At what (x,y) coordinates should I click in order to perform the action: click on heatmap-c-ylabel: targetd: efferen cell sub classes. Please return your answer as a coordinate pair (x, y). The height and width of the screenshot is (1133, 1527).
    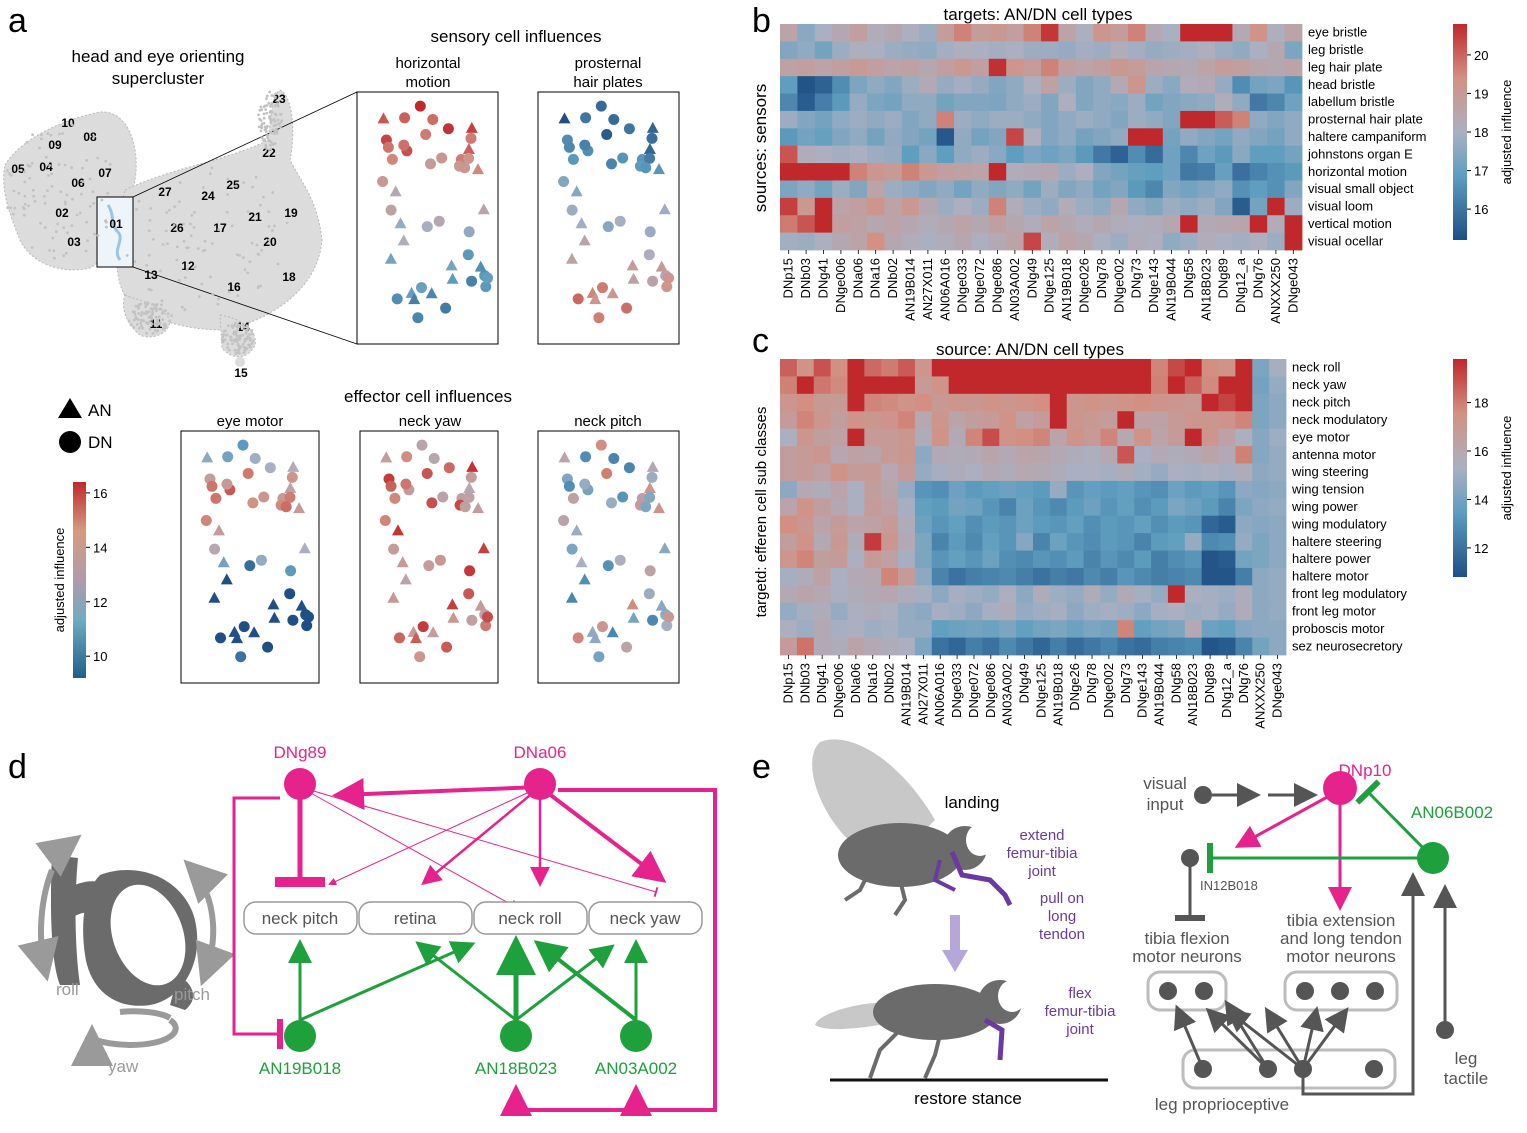
    Looking at the image, I should click on (761, 512).